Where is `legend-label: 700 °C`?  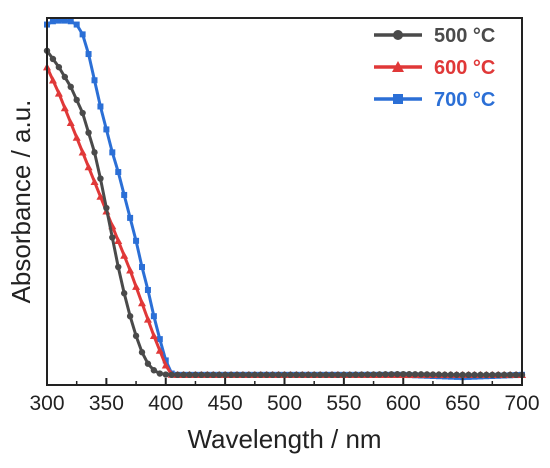 legend-label: 700 °C is located at coordinates (464, 100).